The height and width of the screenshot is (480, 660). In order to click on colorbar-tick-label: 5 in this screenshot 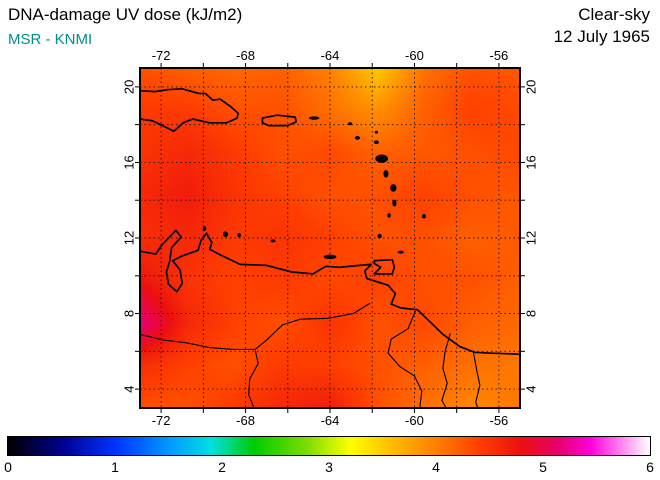, I will do `click(543, 467)`.